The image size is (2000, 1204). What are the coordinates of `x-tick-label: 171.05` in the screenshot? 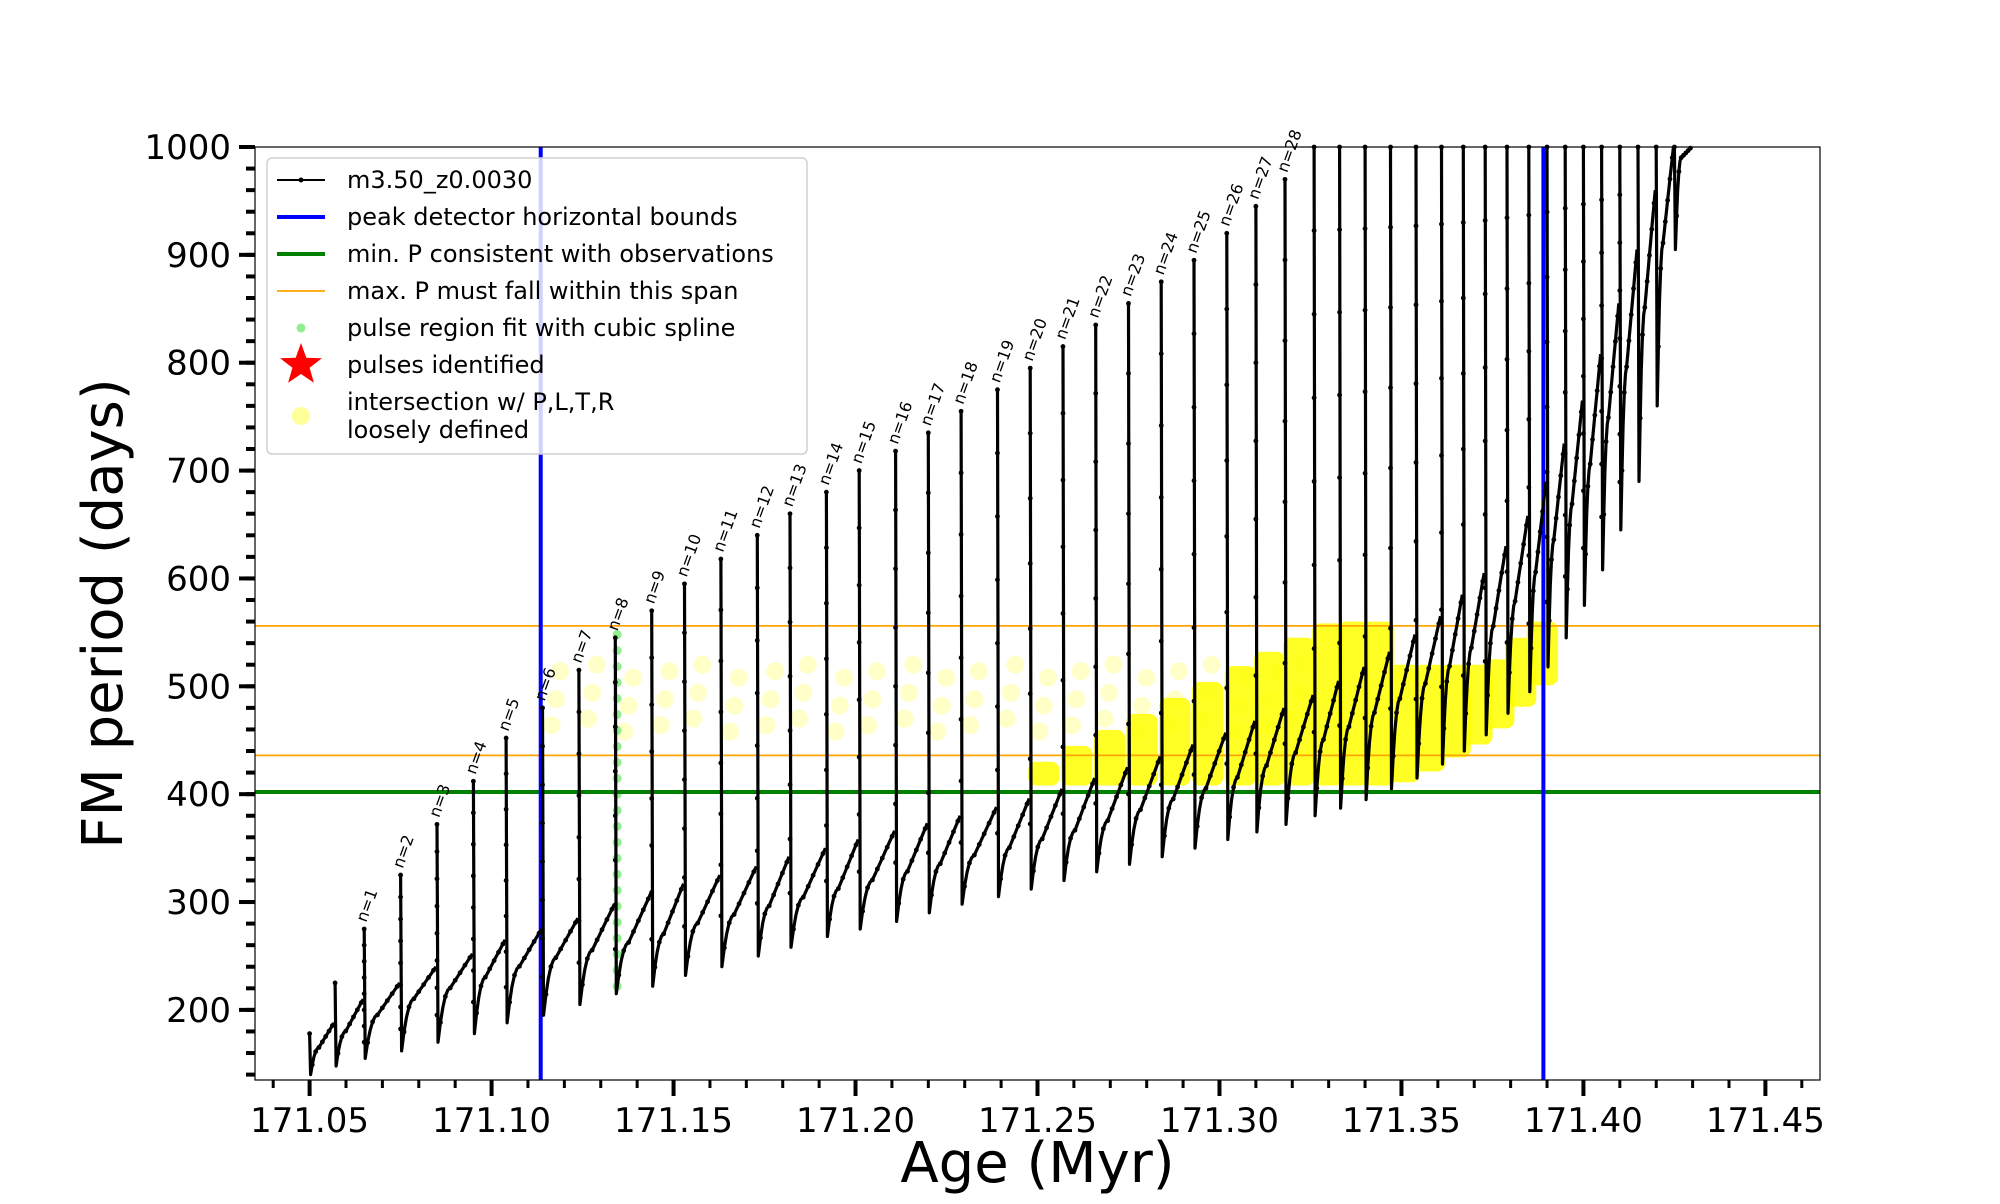 It's located at (309, 1121).